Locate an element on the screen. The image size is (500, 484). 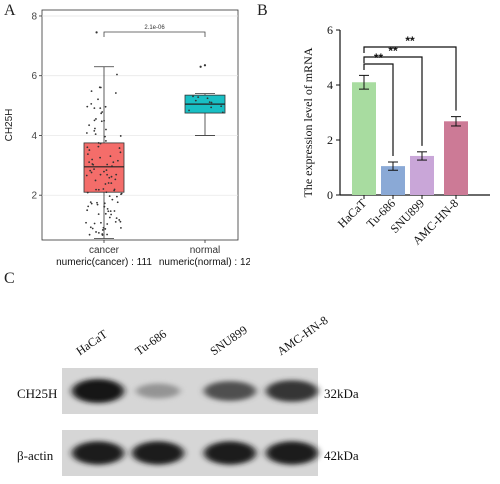
box-cancer is located at coordinates (104, 167).